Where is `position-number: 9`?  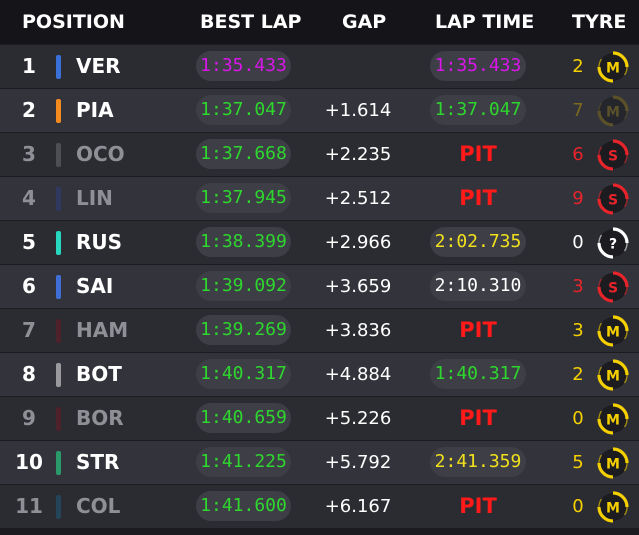 position-number: 9 is located at coordinates (29, 418).